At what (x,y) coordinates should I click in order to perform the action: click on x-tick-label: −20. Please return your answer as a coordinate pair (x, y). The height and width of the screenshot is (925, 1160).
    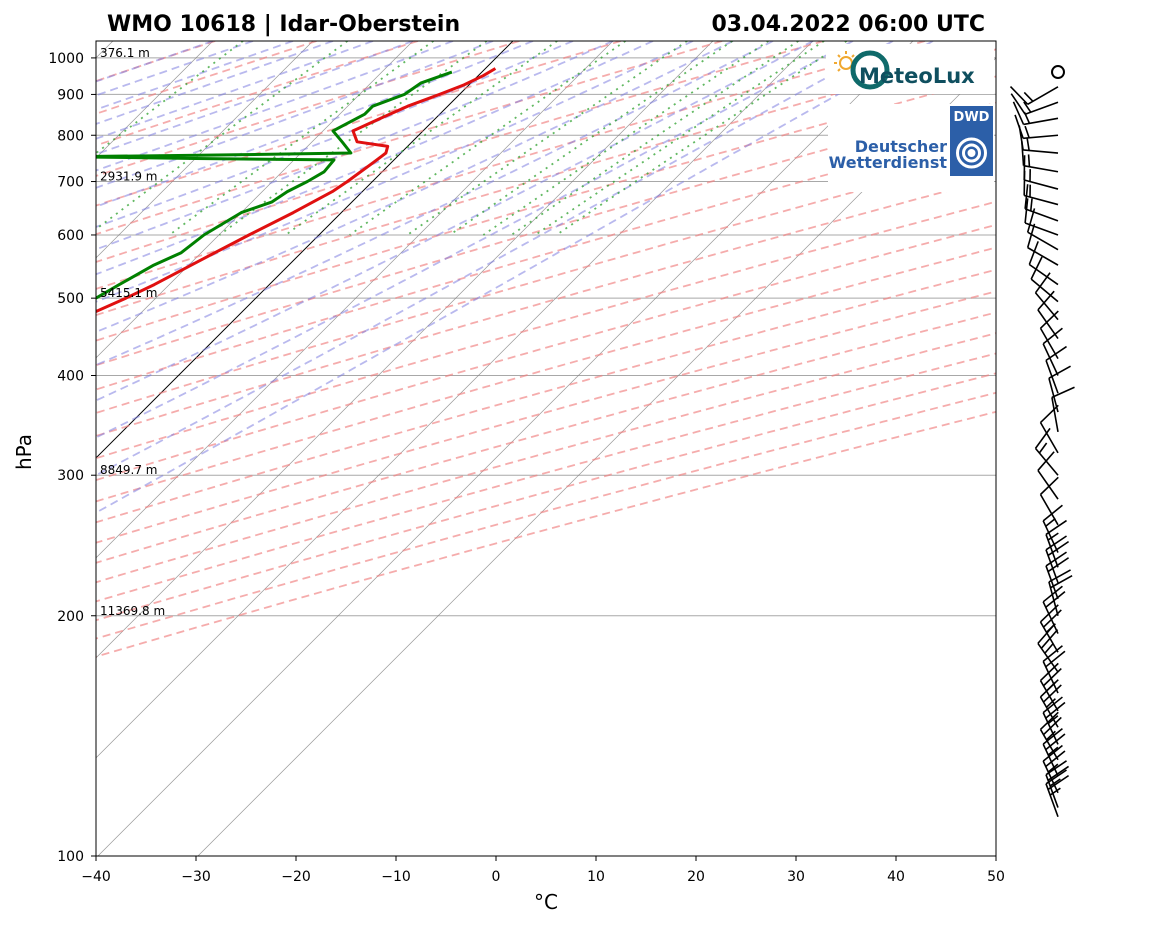
    Looking at the image, I should click on (296, 877).